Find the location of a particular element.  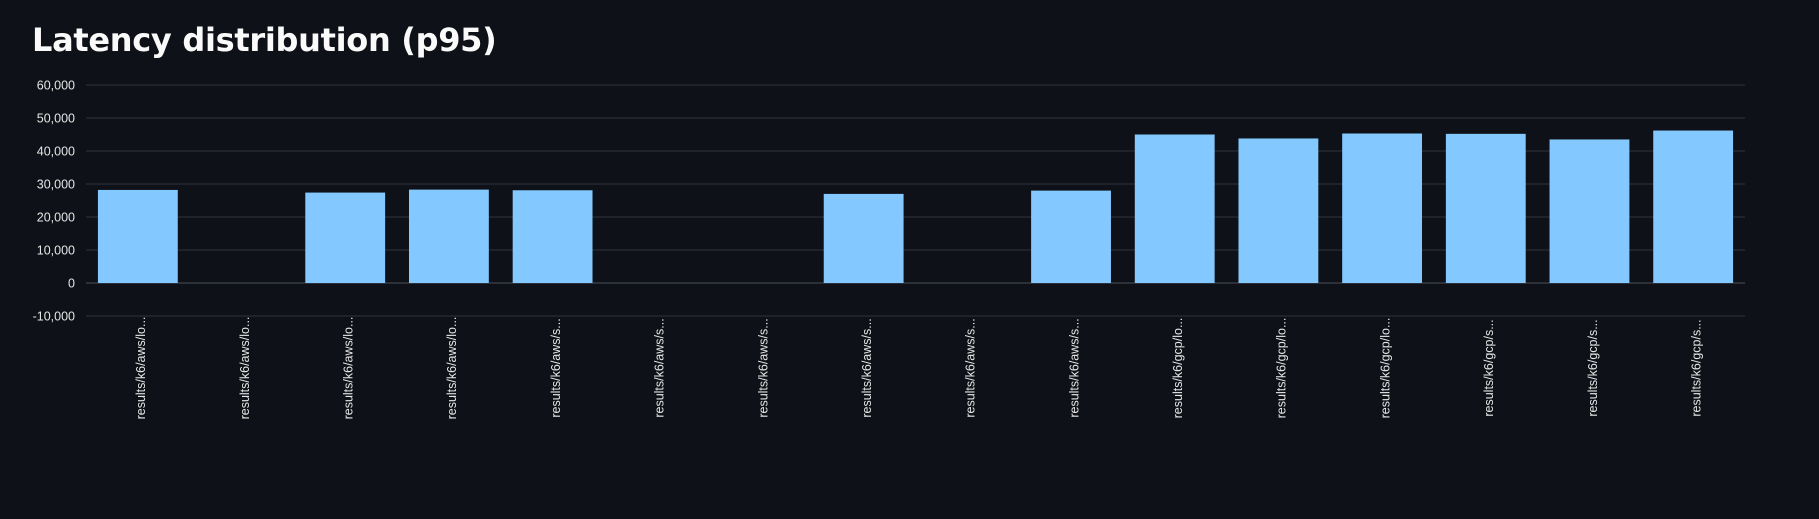

y-tick-label: 40,000 is located at coordinates (56, 152).